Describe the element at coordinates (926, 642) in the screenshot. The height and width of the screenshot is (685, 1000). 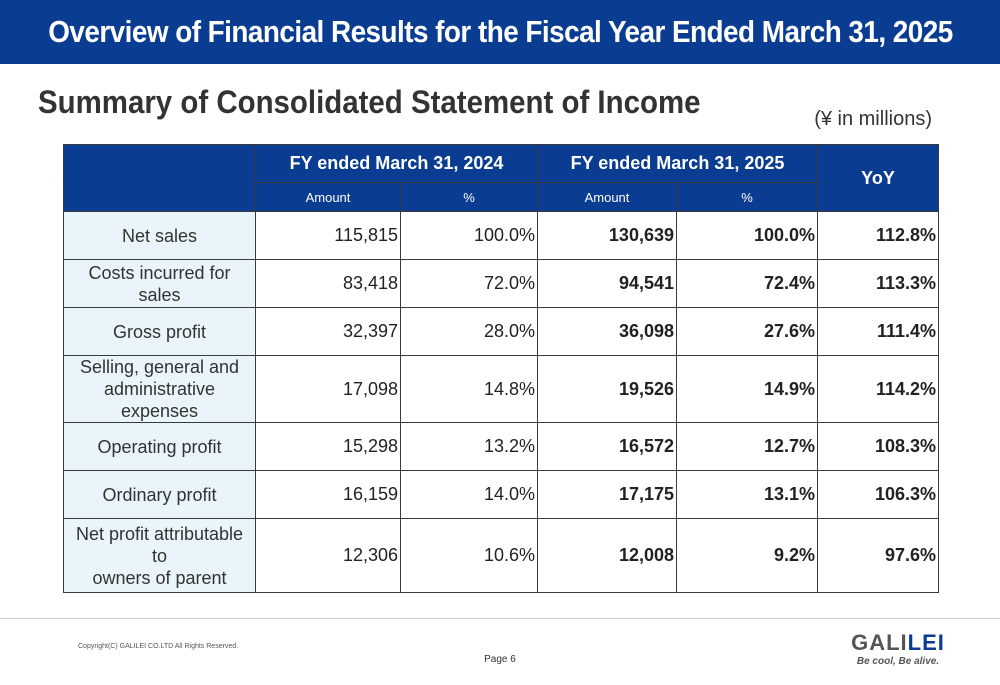
I see `logo-wordmark-part2: LEI` at that location.